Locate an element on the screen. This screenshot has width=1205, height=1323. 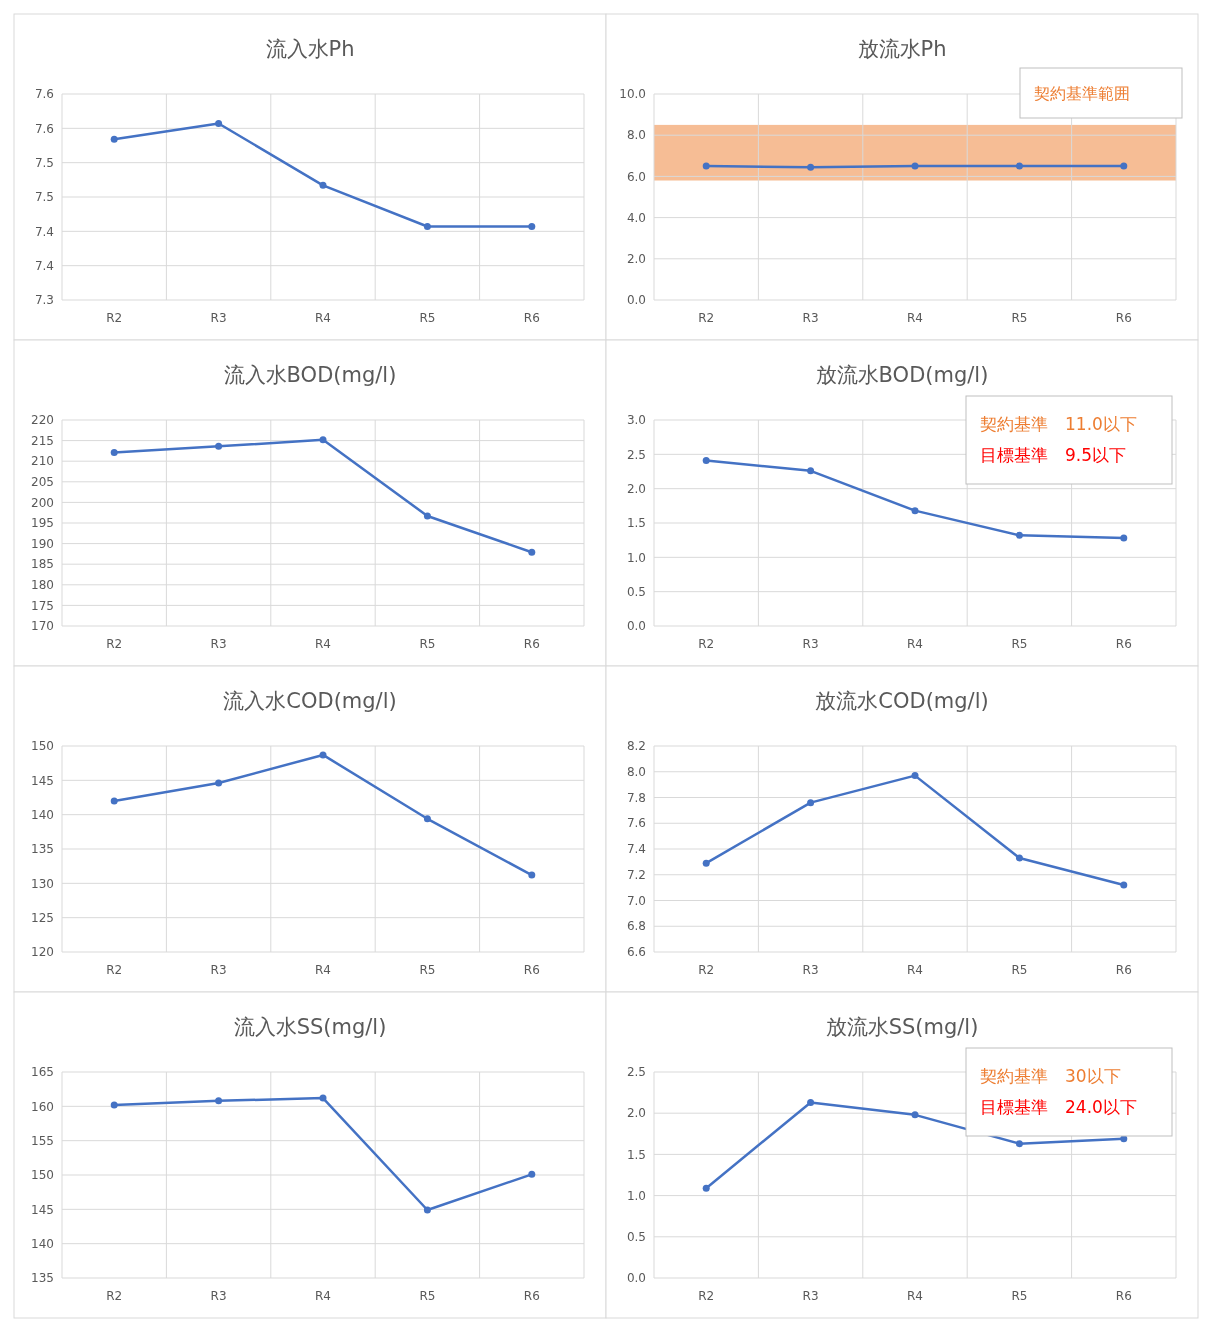
annotation: 目標基準 24.0以下 is located at coordinates (1058, 1107).